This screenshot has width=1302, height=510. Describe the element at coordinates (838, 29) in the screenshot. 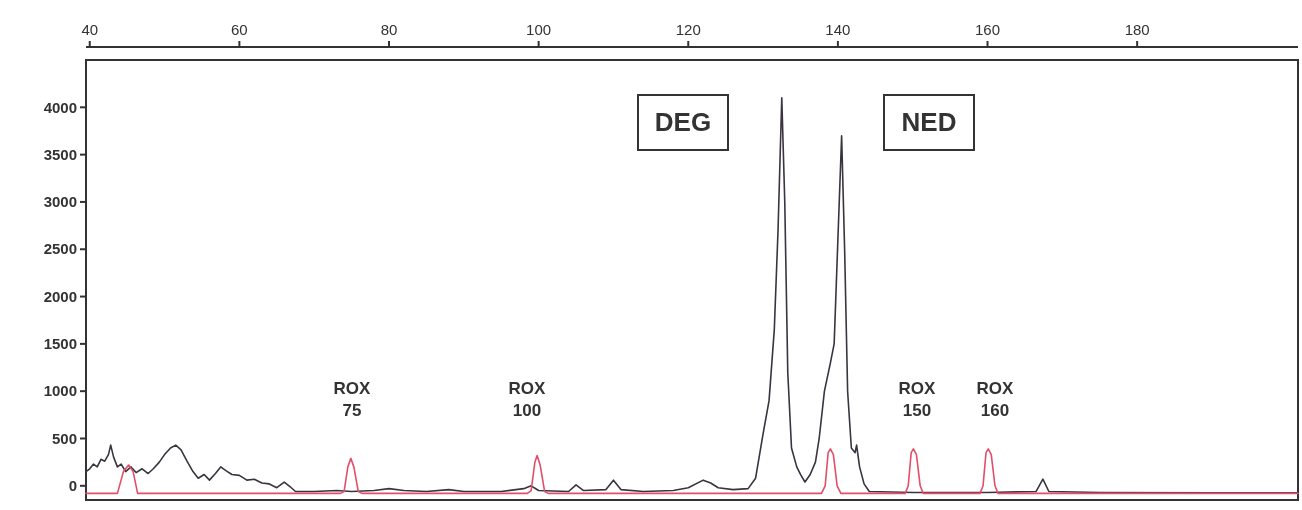

I see `x-tick-label: 140` at that location.